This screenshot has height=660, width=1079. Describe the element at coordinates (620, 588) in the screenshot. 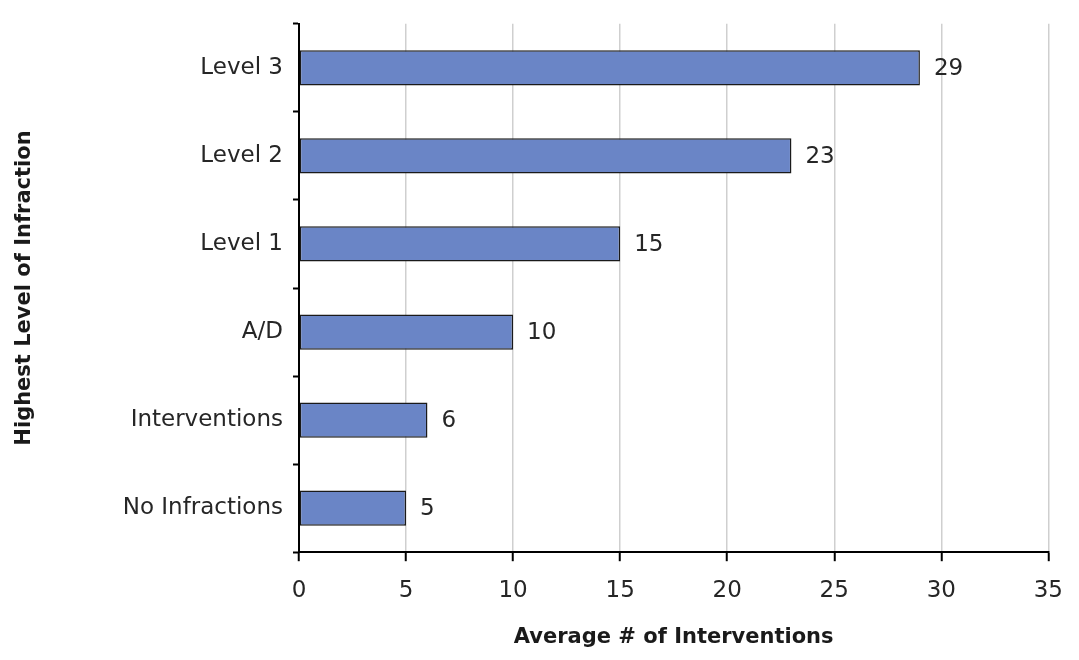

I see `x-tick-label: 15` at that location.